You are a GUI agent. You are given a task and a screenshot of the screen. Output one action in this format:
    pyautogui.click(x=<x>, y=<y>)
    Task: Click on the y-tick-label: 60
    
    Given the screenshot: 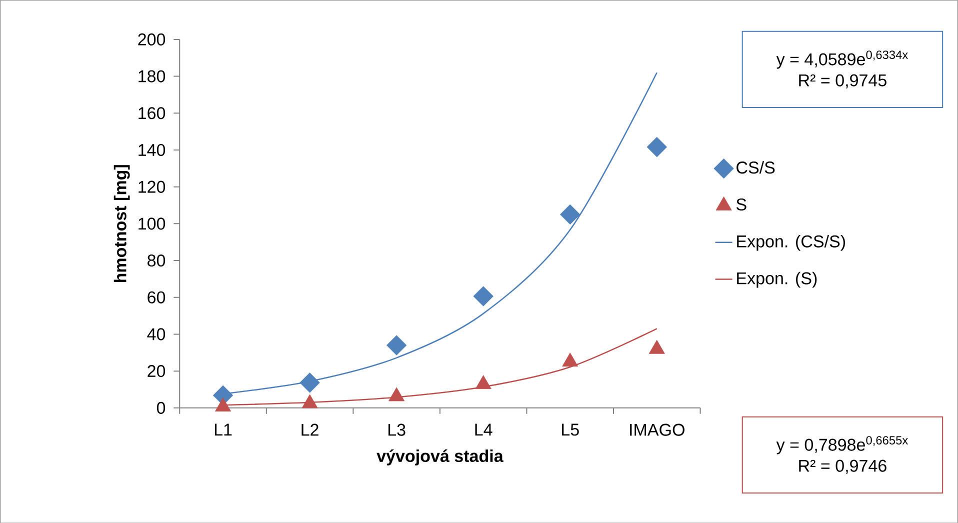 What is the action you would take?
    pyautogui.click(x=157, y=297)
    